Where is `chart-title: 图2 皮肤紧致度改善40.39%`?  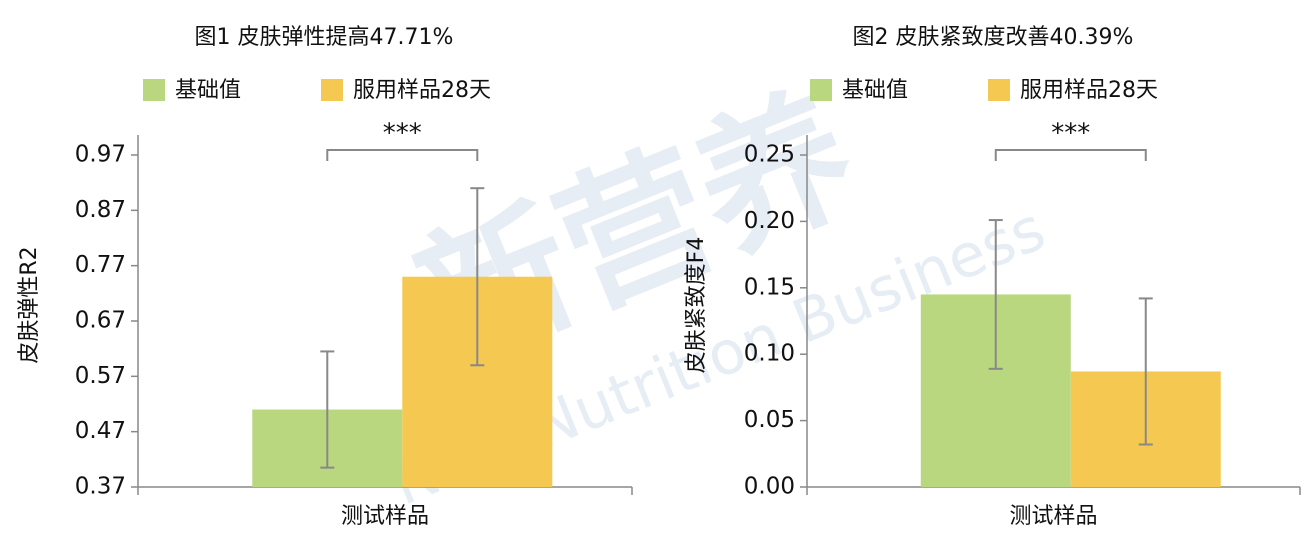
chart-title: 图2 皮肤紧致度改善40.39% is located at coordinates (993, 37).